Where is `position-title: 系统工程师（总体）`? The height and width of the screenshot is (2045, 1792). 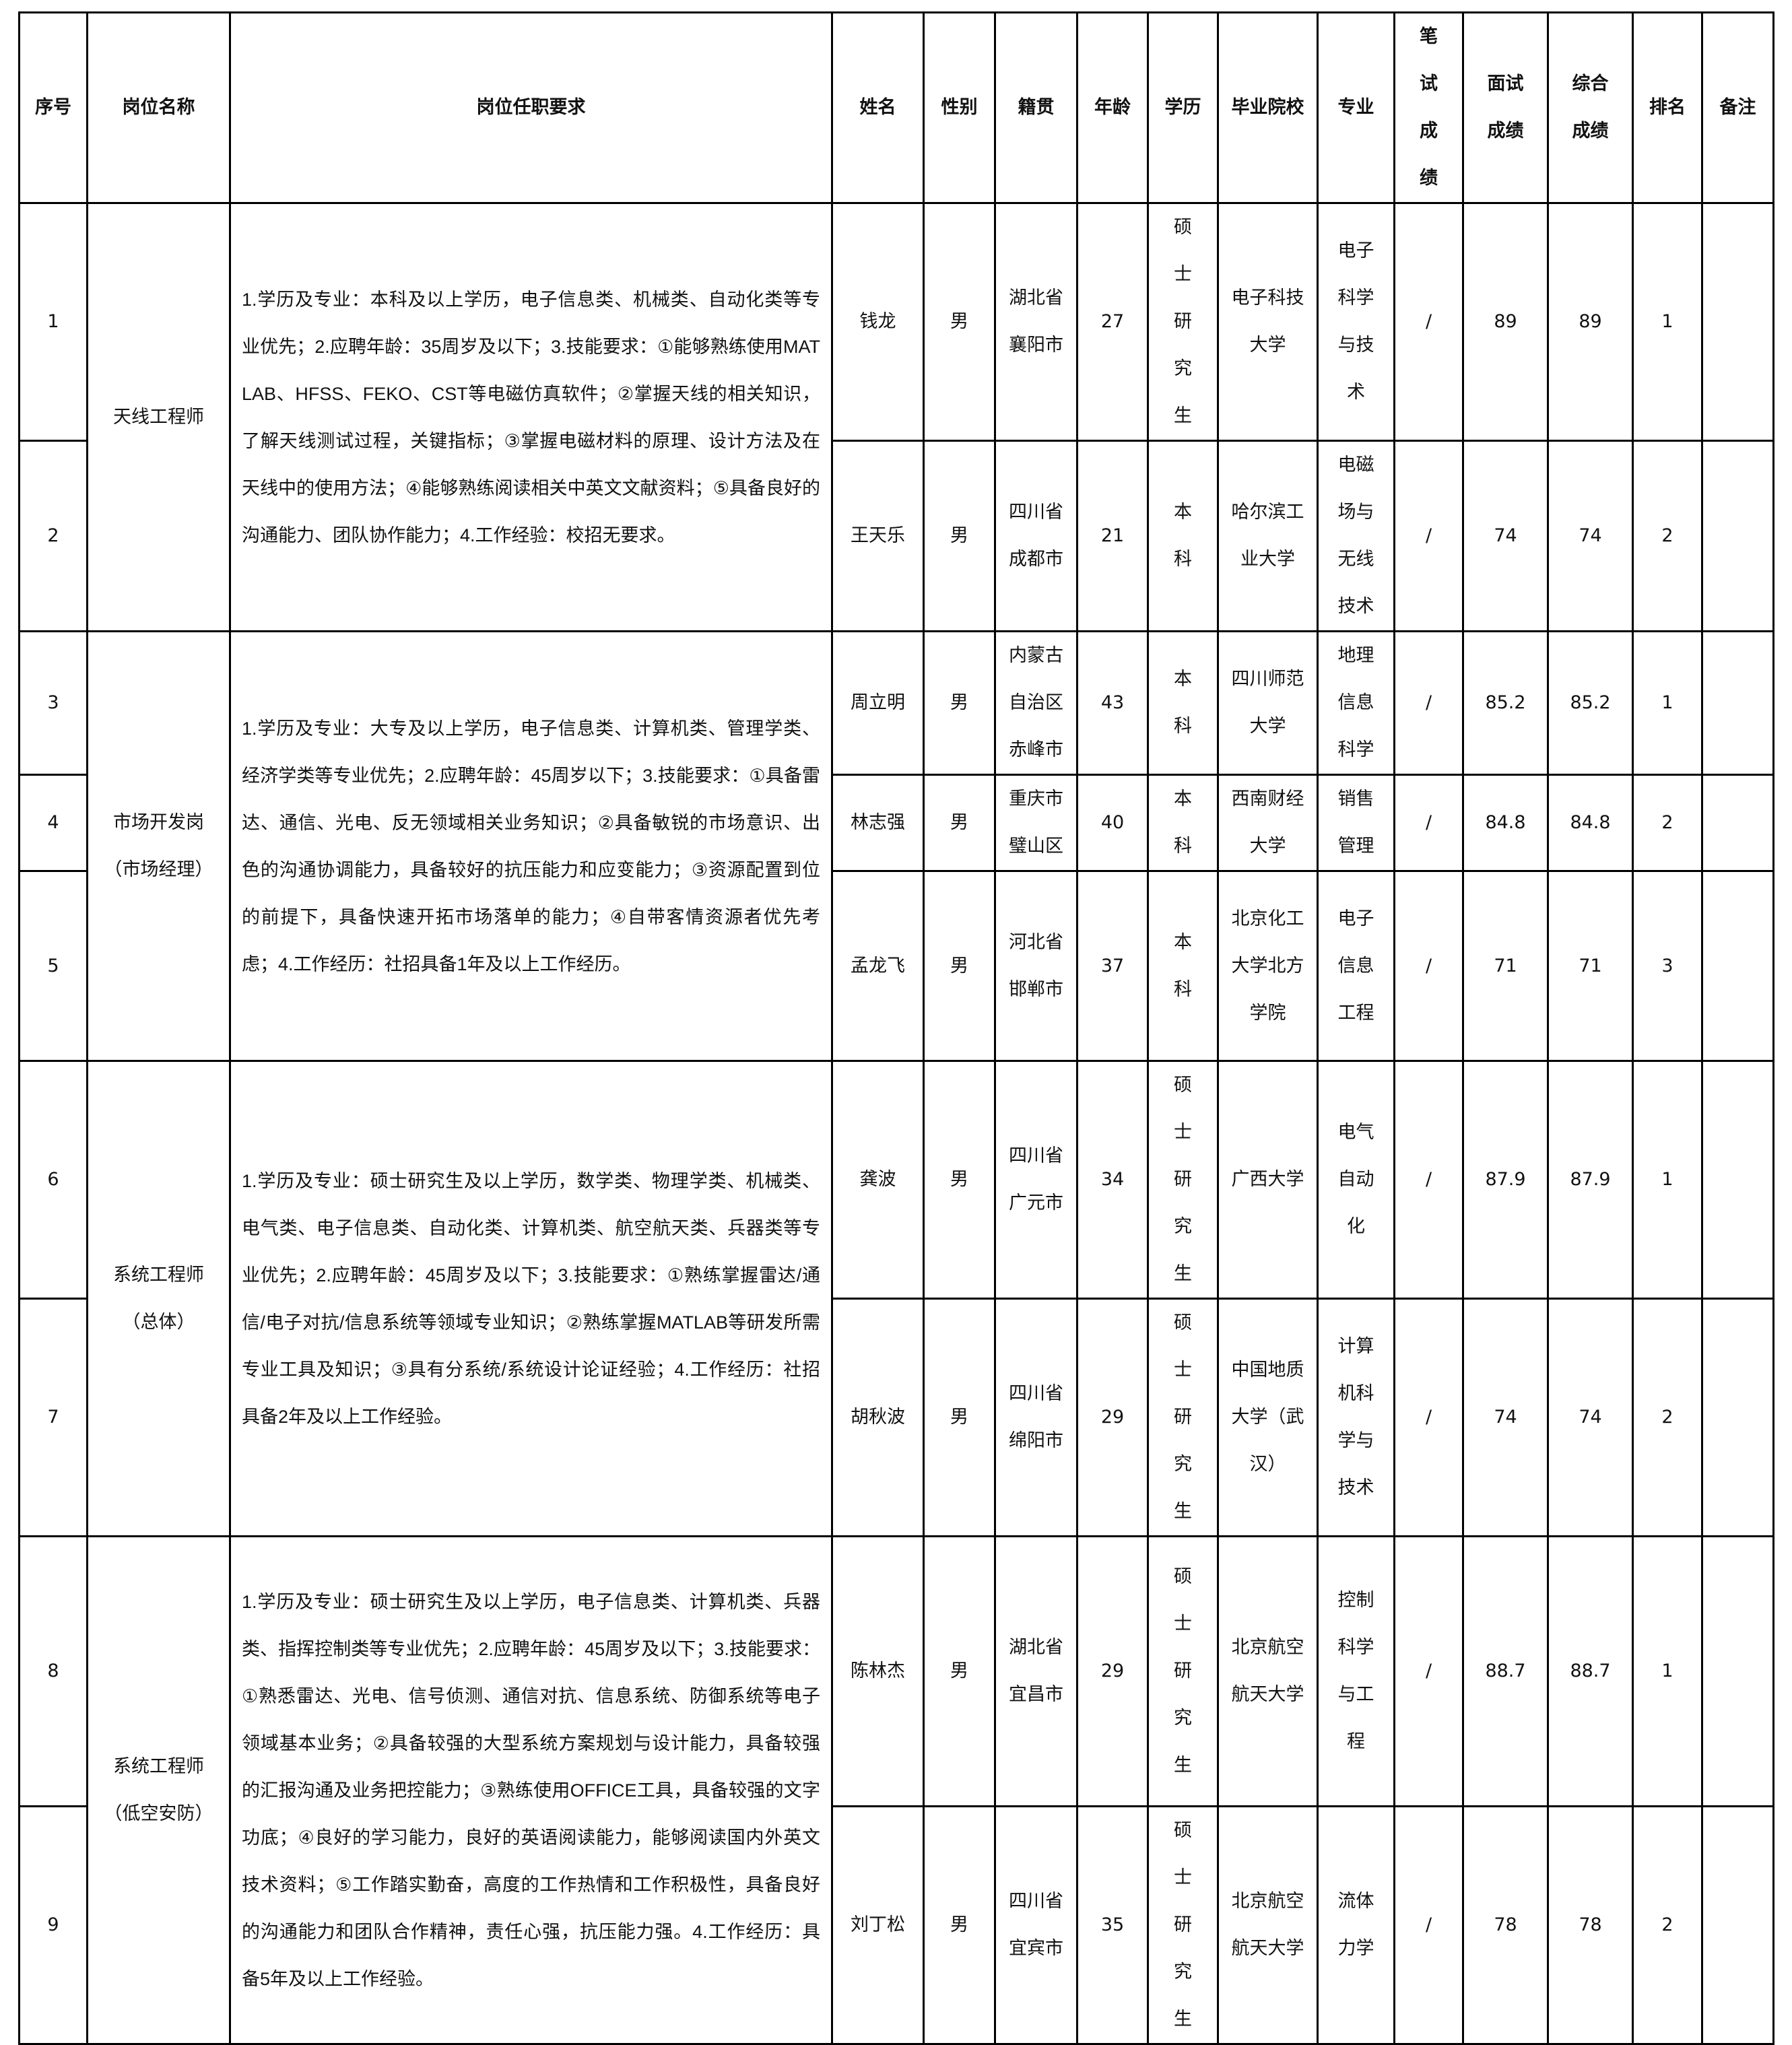 position-title: 系统工程师（总体） is located at coordinates (158, 1298).